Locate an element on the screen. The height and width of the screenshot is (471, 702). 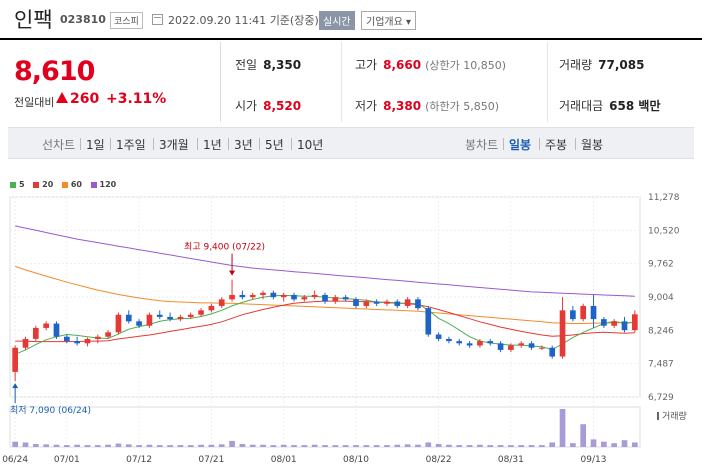
stat-label: 고가 is located at coordinates (366, 65).